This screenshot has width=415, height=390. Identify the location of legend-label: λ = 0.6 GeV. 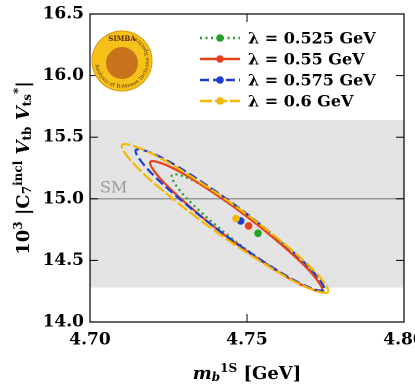
(301, 101).